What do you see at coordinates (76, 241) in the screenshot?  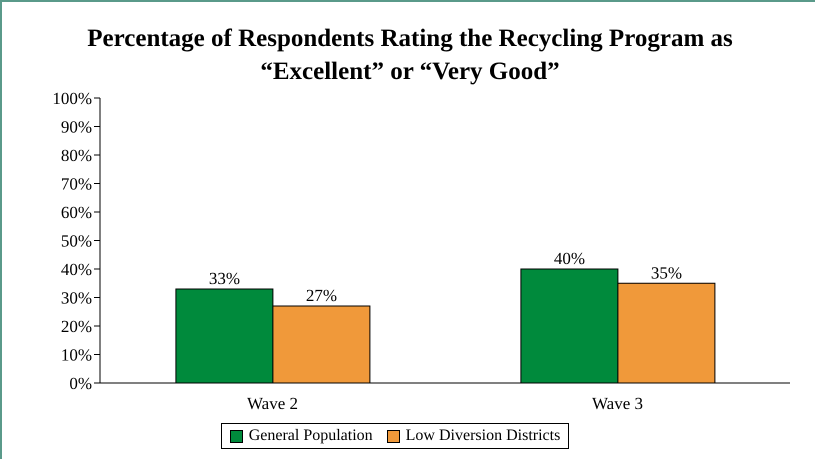 I see `y-tick-label: 50%` at bounding box center [76, 241].